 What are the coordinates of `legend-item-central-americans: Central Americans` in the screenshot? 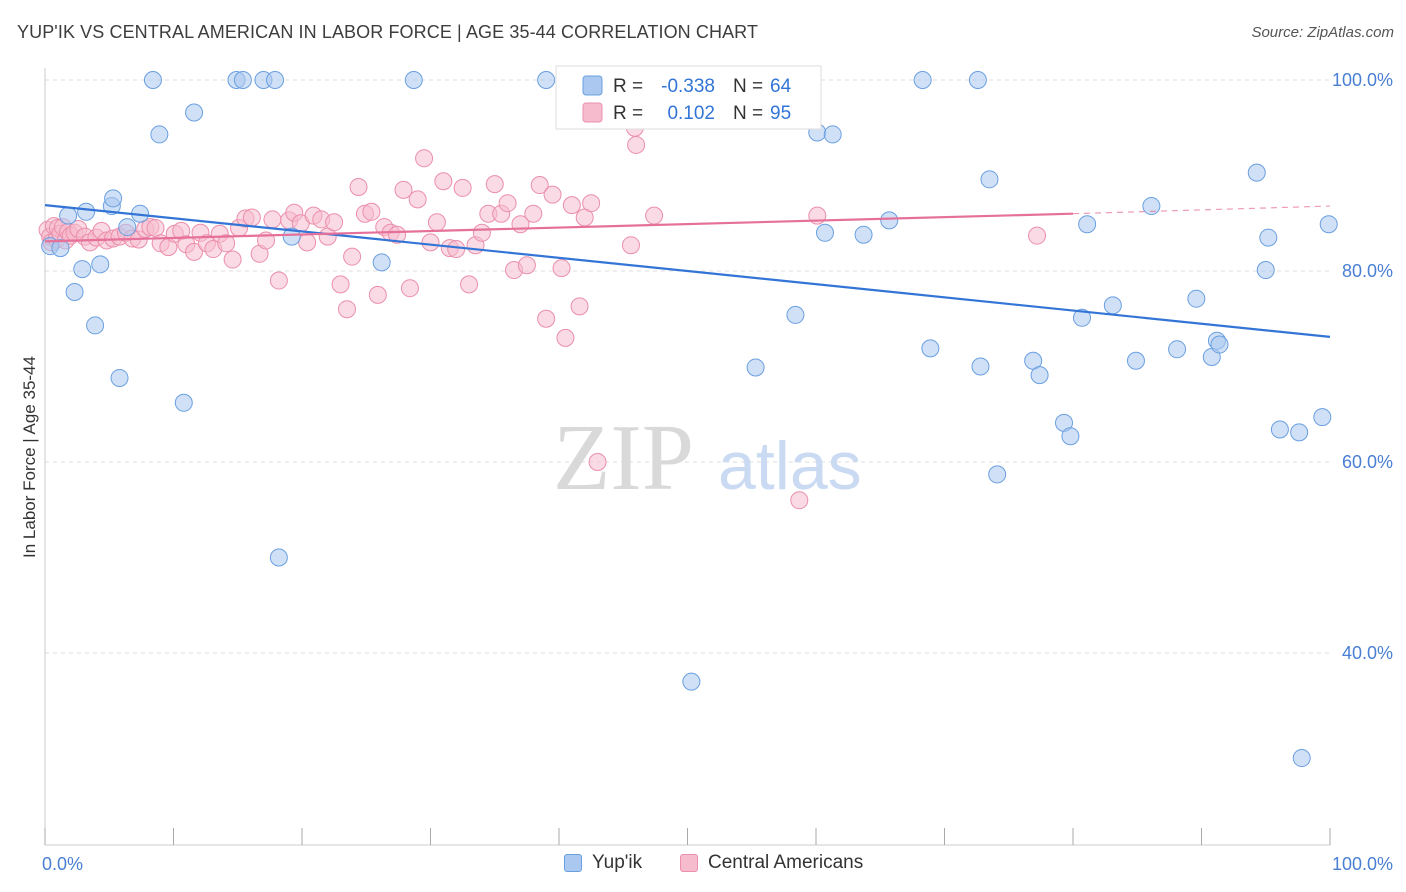 It's located at (771, 863).